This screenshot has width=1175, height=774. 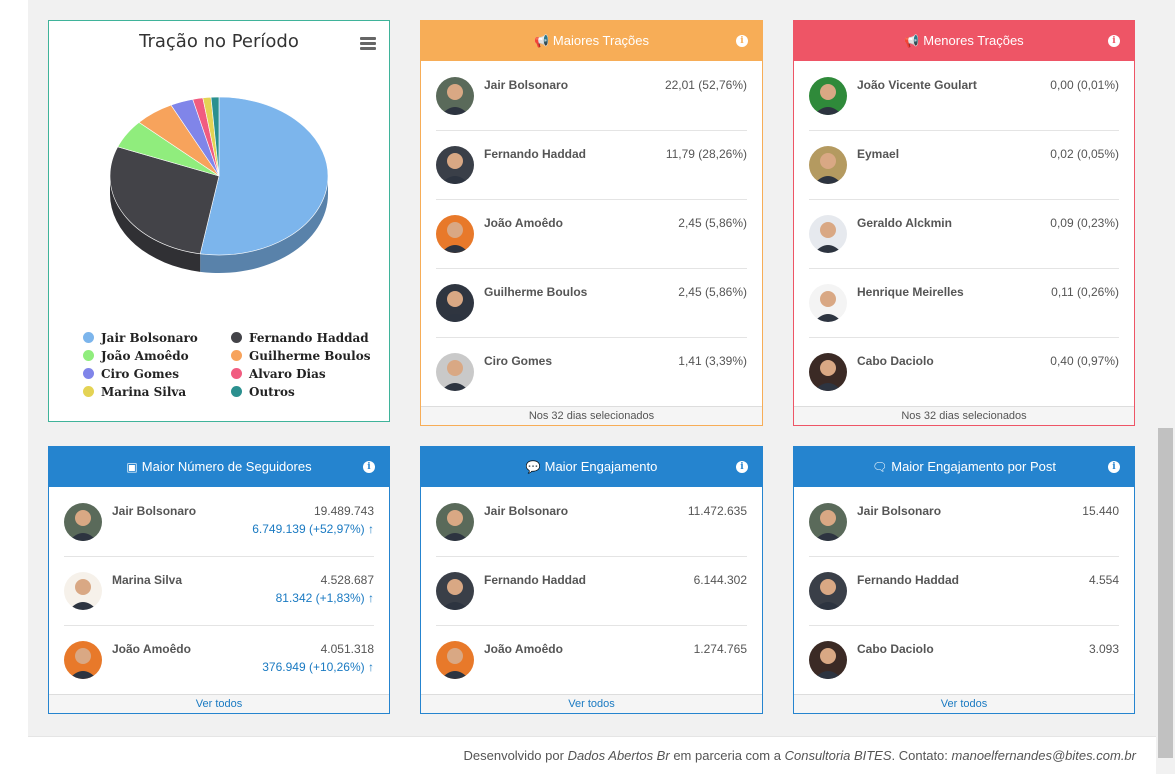 What do you see at coordinates (300, 338) in the screenshot?
I see `legend-item: Fernando Haddad` at bounding box center [300, 338].